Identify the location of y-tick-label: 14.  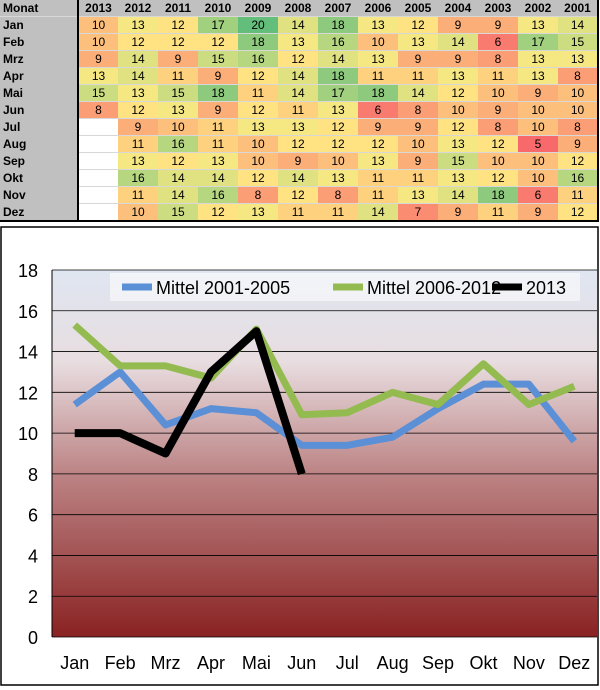
(28, 353).